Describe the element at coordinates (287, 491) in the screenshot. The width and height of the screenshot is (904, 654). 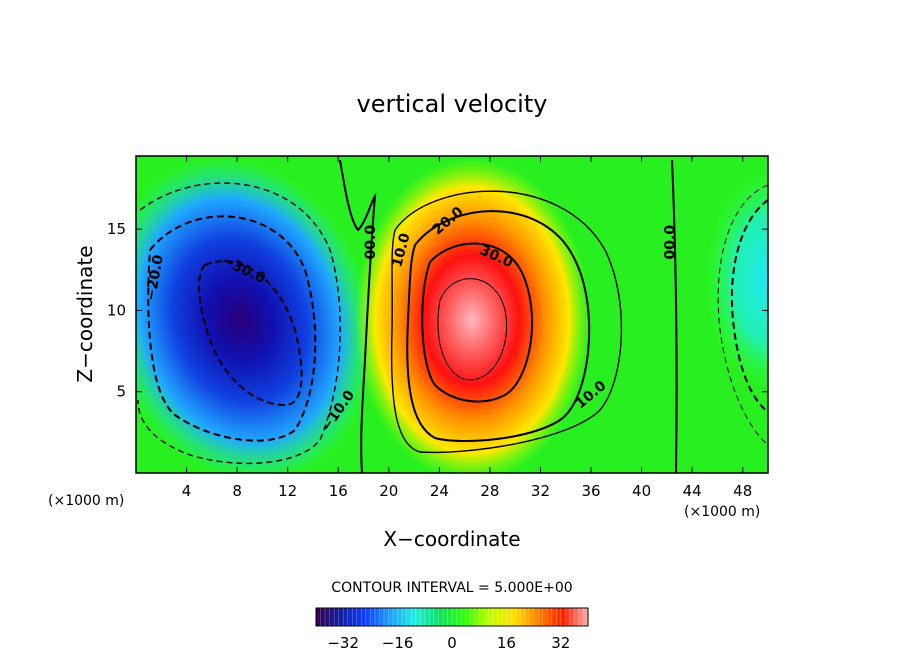
I see `x-tick-label: 12` at that location.